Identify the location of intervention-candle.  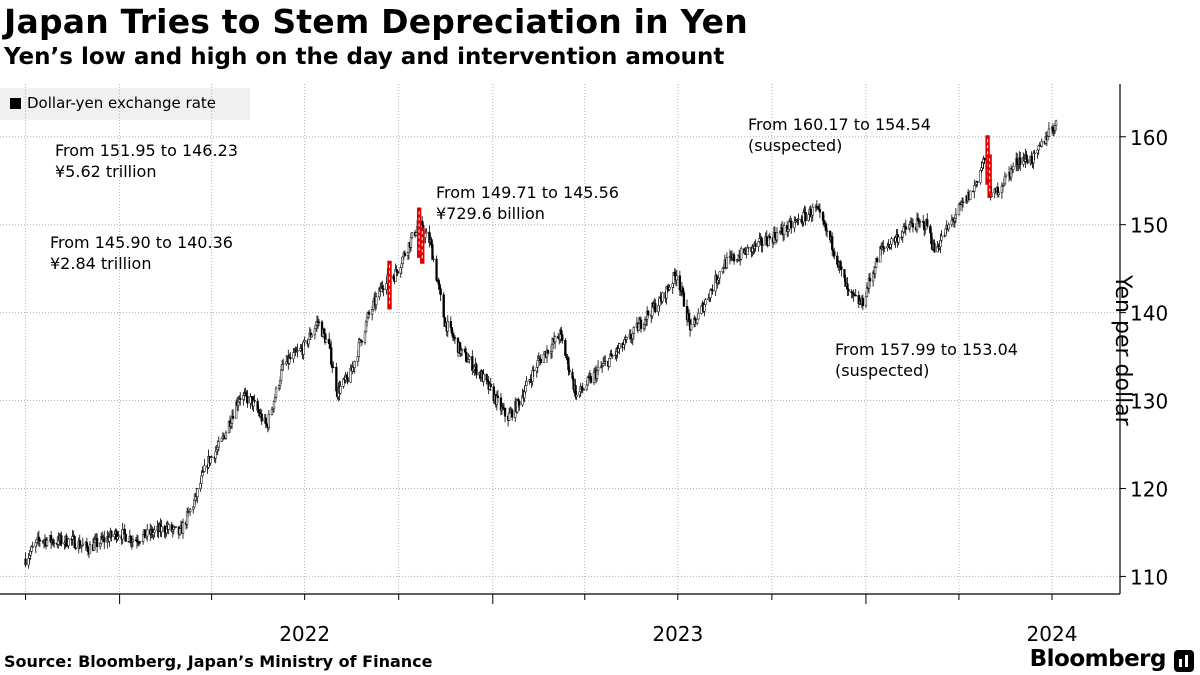
(989, 176).